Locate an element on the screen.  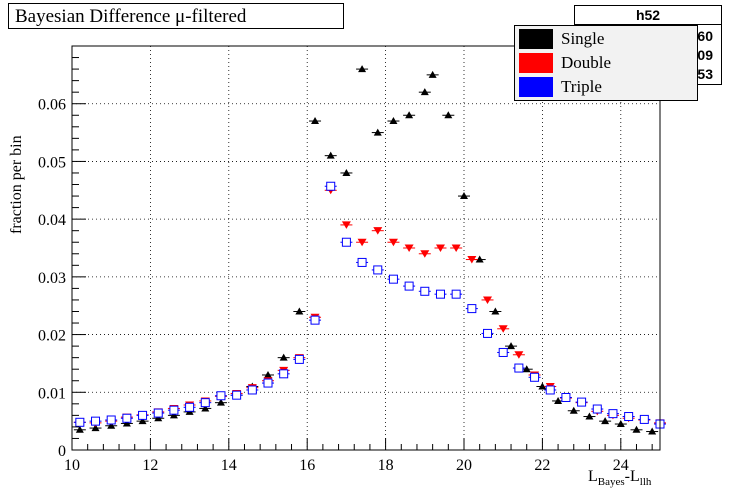
x-tick-label: 14 is located at coordinates (229, 465).